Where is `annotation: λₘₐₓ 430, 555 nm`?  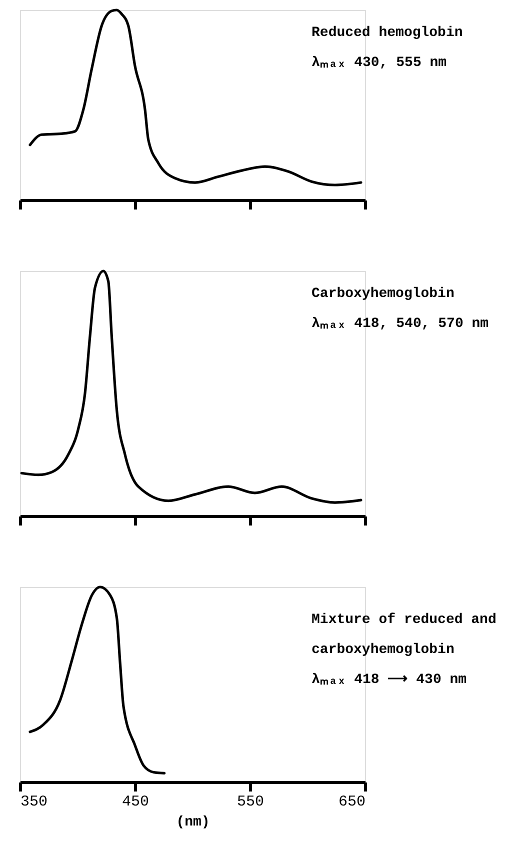 annotation: λₘₐₓ 430, 555 nm is located at coordinates (379, 63).